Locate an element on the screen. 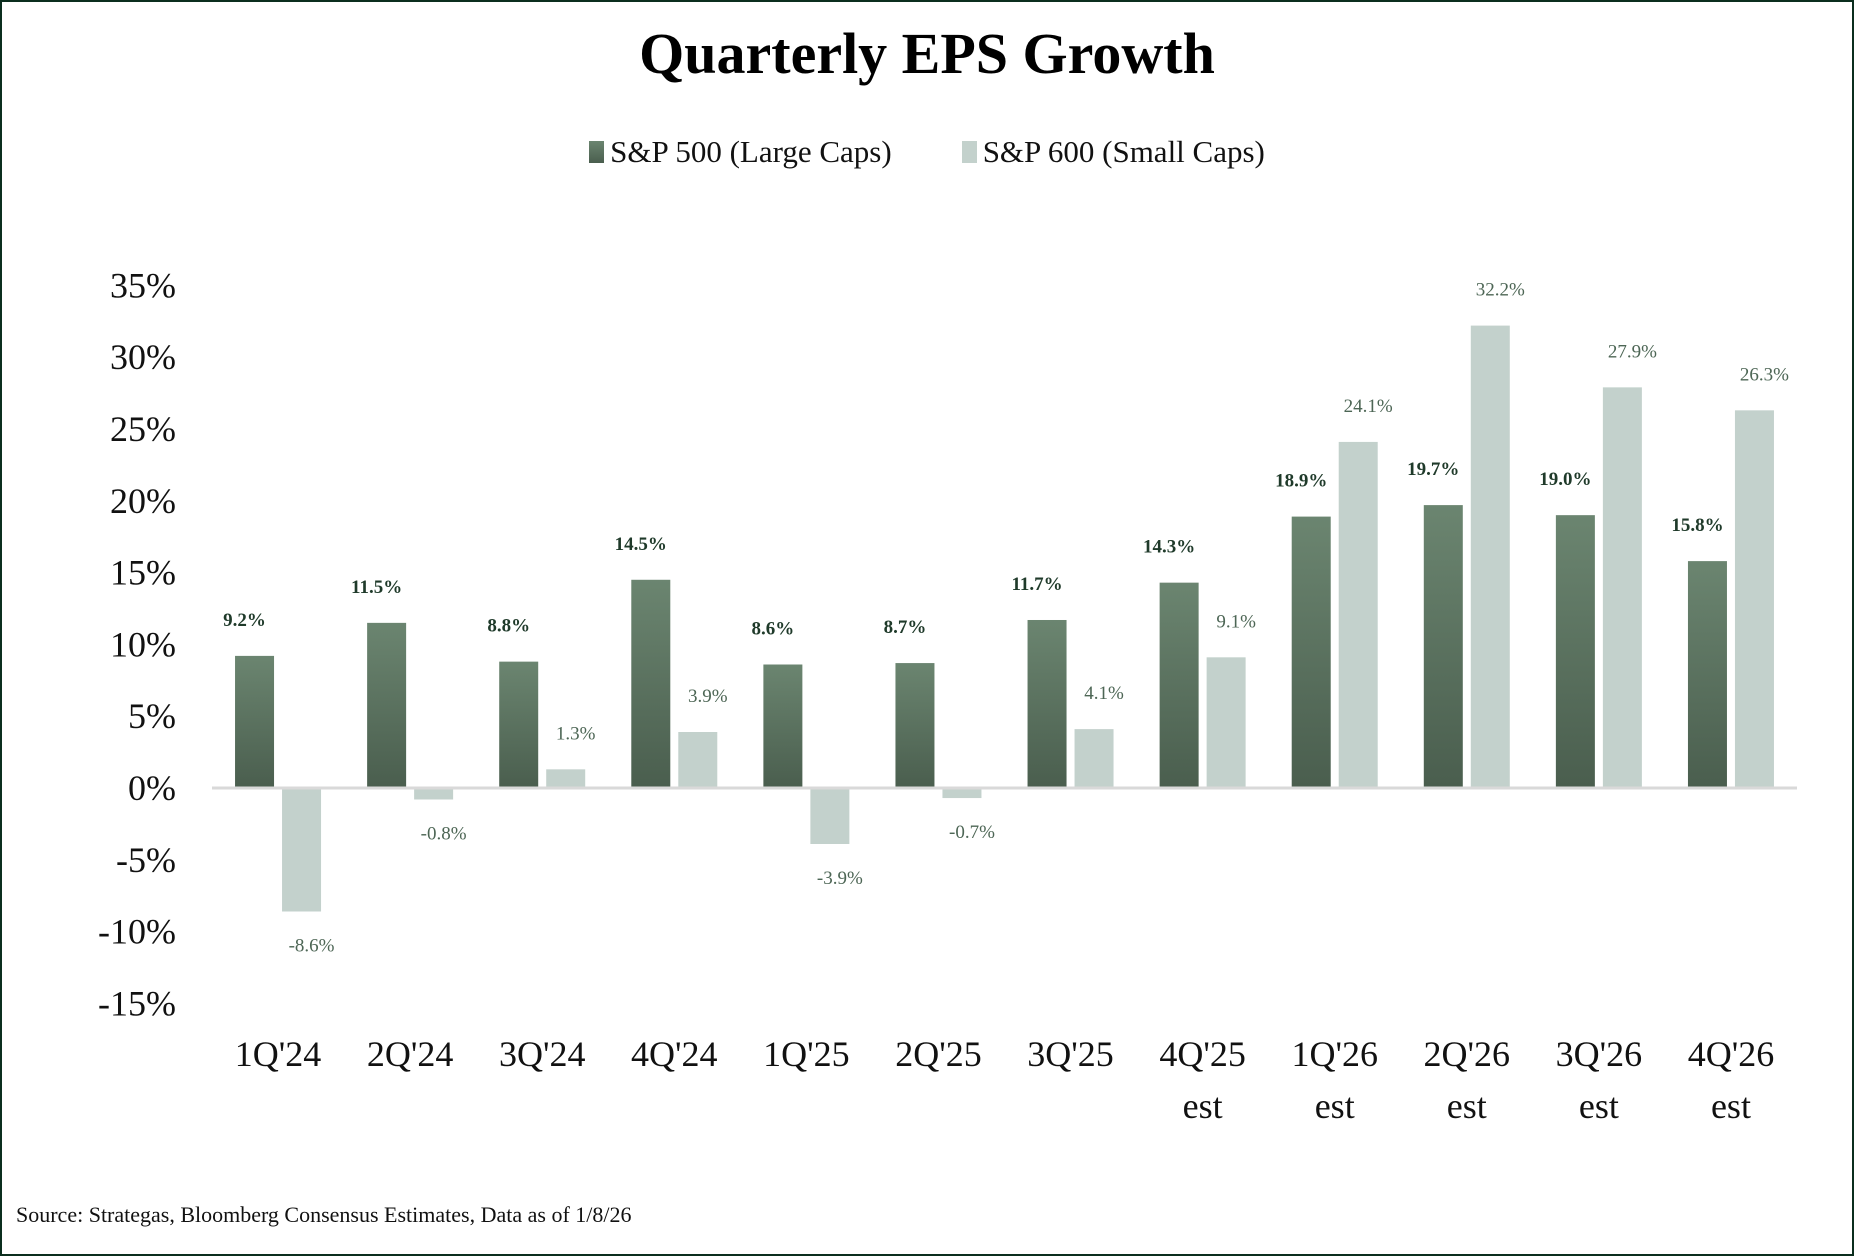 This screenshot has height=1256, width=1854. data-label-sp600: 3.9% is located at coordinates (708, 696).